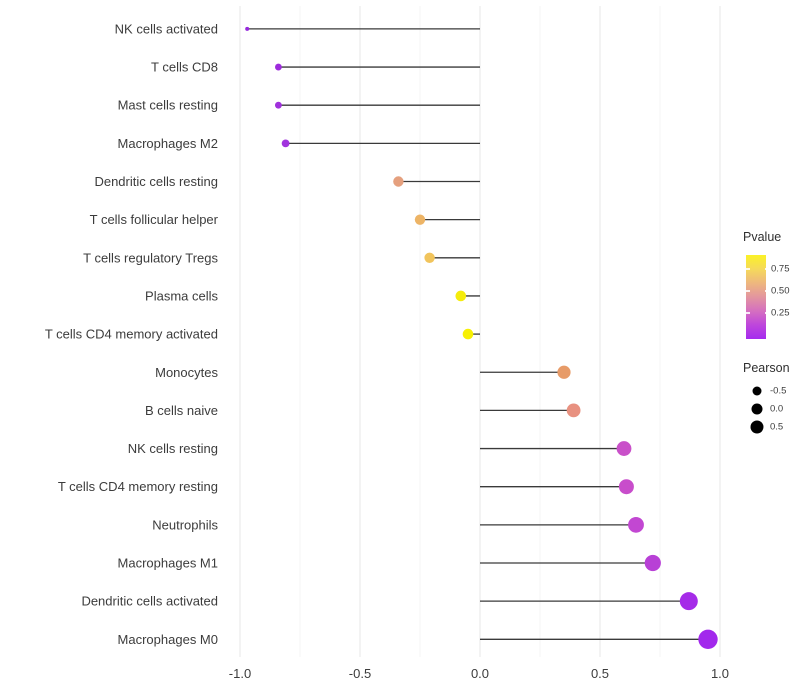 This screenshot has width=800, height=700. I want to click on pearson-legend-label: 0.5, so click(777, 427).